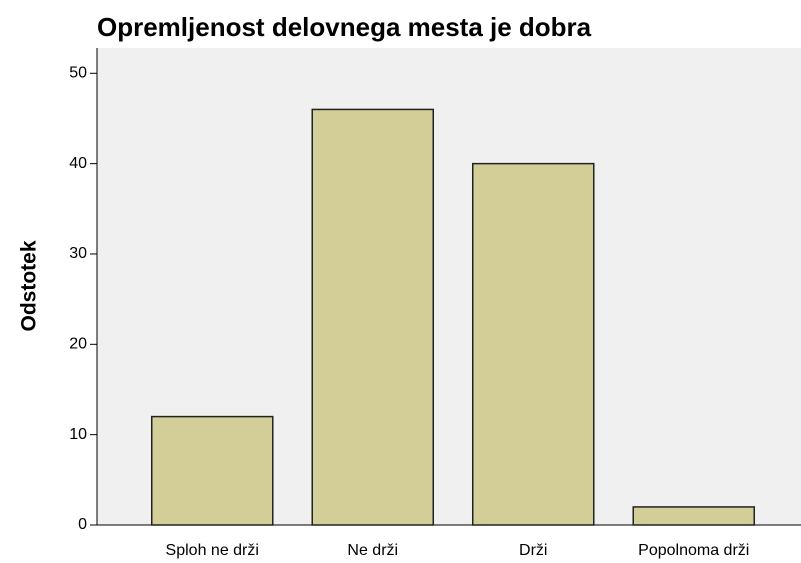 The height and width of the screenshot is (563, 801). What do you see at coordinates (78, 434) in the screenshot?
I see `y-tick-label: 10` at bounding box center [78, 434].